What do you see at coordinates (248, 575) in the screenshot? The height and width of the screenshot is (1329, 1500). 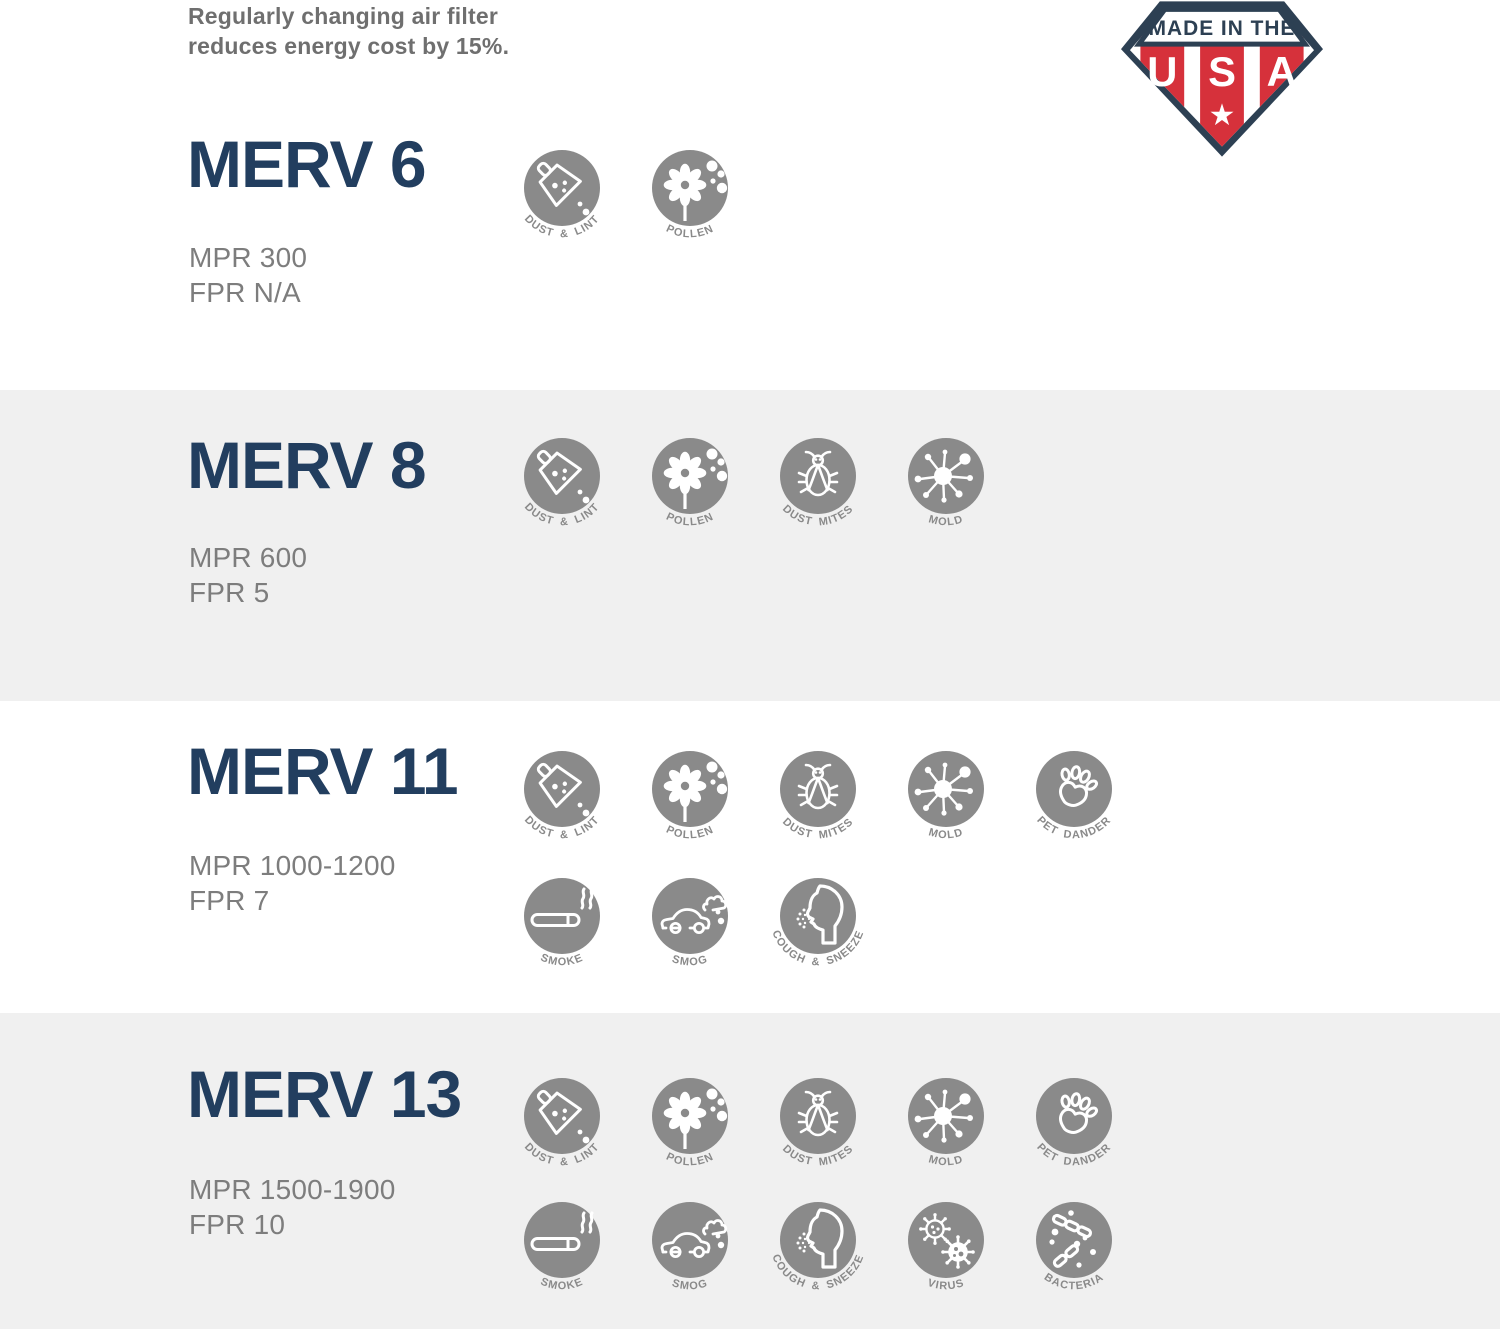 I see `section-specs: MPR 600 FPR 5` at bounding box center [248, 575].